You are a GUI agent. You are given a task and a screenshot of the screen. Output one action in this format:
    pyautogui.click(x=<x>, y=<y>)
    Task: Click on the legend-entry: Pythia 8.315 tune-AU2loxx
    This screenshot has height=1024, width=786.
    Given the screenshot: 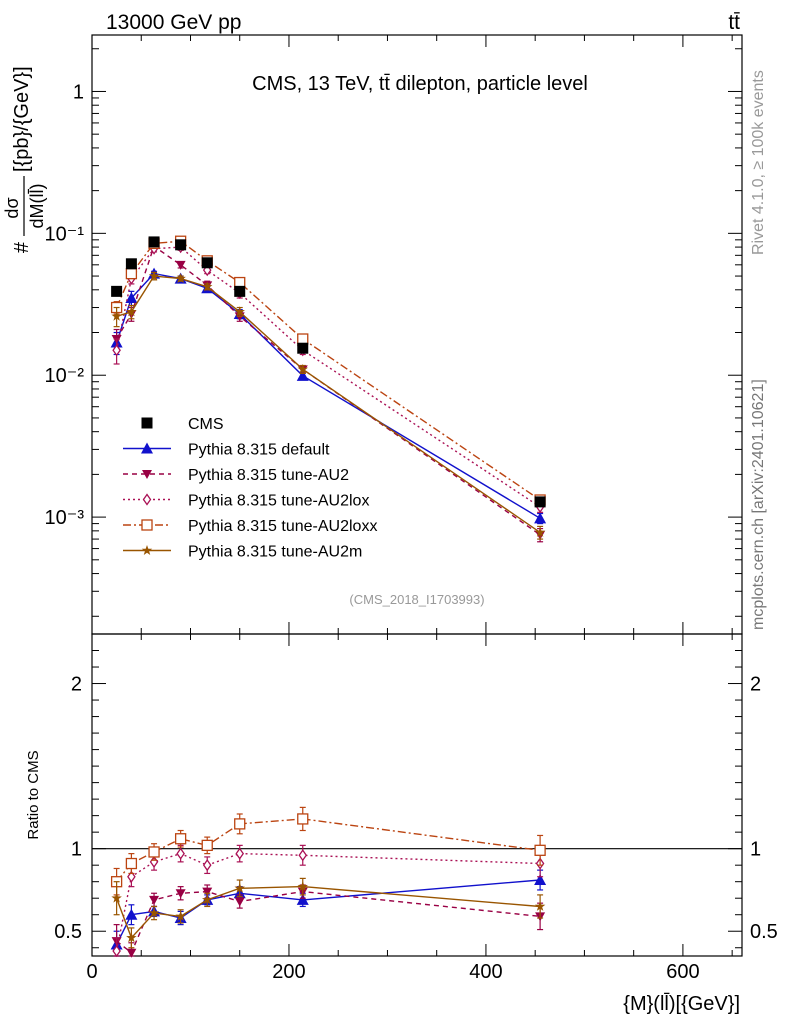 What is the action you would take?
    pyautogui.click(x=250, y=526)
    